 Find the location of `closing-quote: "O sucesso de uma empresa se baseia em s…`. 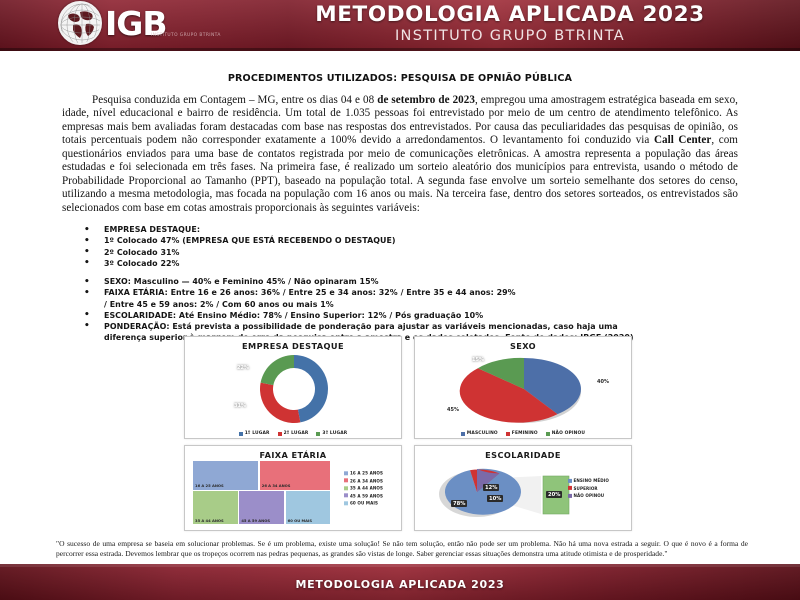

closing-quote: "O sucesso de uma empresa se baseia em s… is located at coordinates (402, 548).